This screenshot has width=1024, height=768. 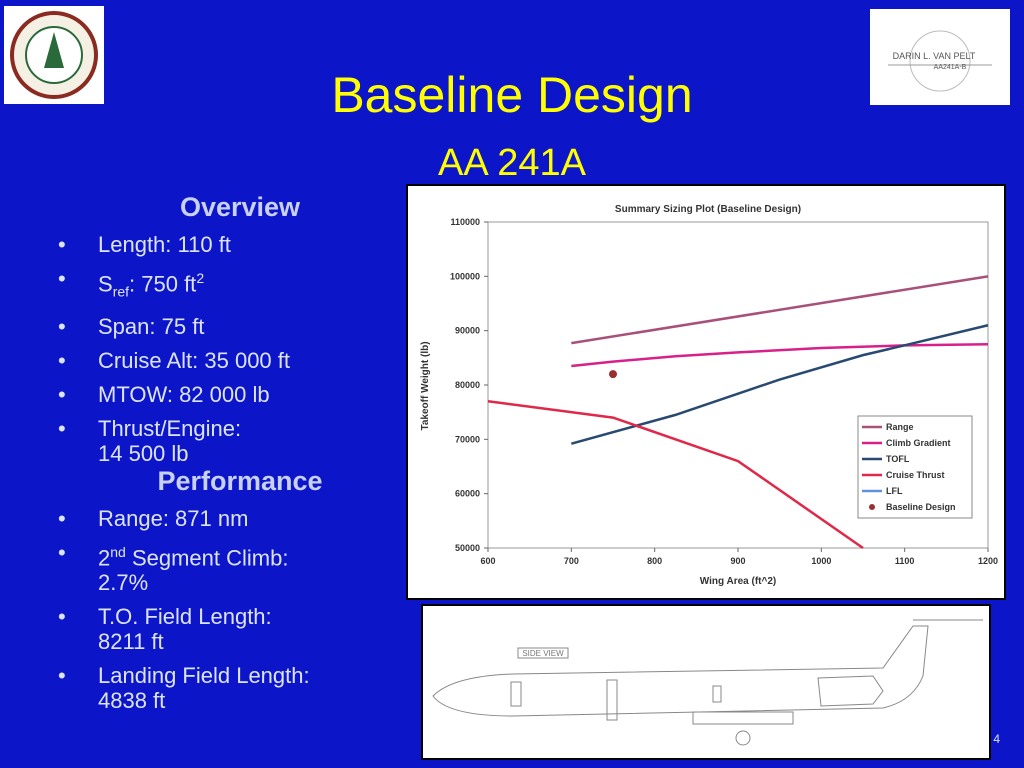 What do you see at coordinates (543, 653) in the screenshot?
I see `drawing-label: SIDE VIEW` at bounding box center [543, 653].